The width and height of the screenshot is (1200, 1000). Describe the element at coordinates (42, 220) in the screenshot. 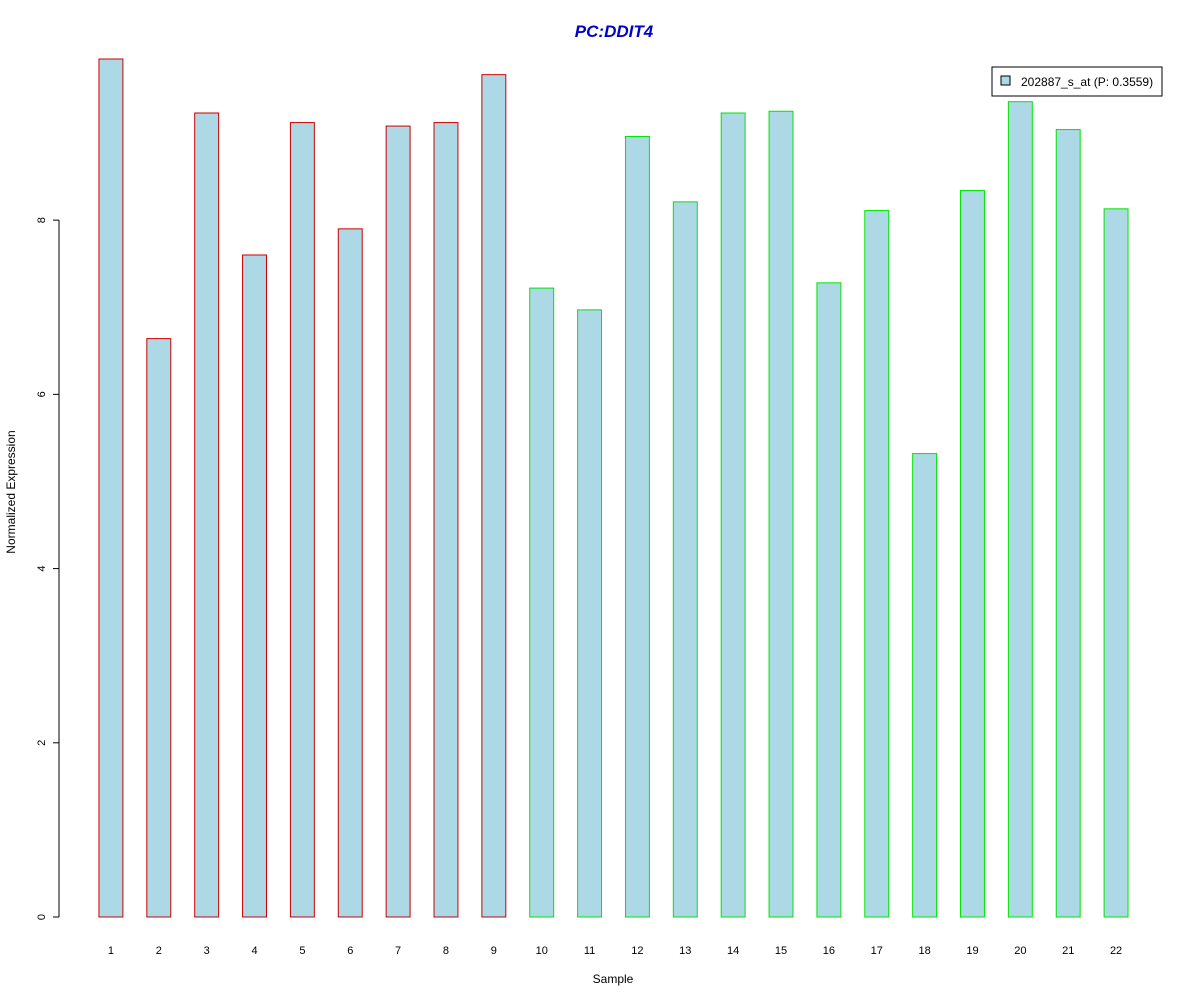

I see `y-tick-label: 8` at that location.